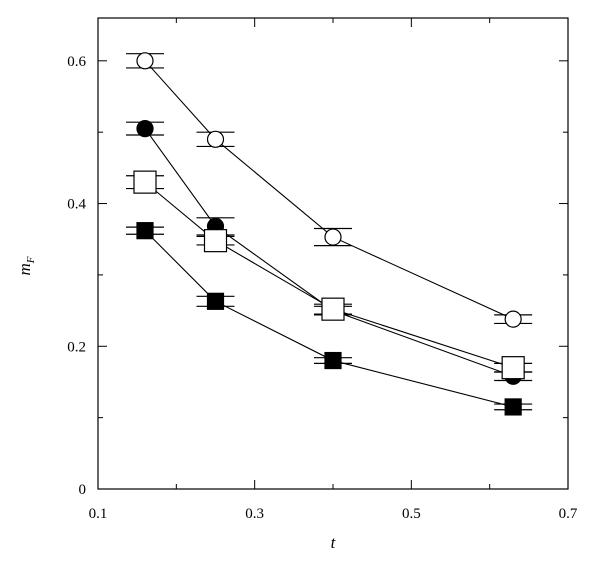  What do you see at coordinates (334, 542) in the screenshot?
I see `x-axis-title: t` at bounding box center [334, 542].